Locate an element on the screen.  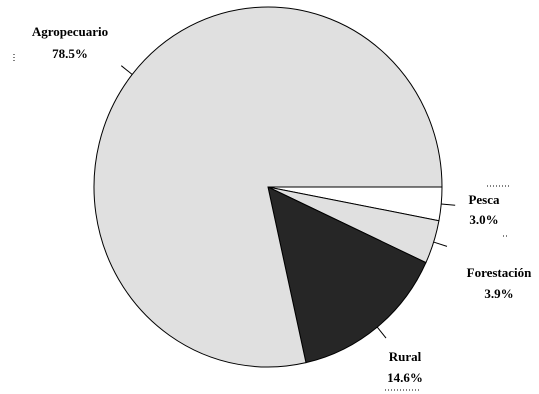
leader-line-pesca is located at coordinates (448, 204).